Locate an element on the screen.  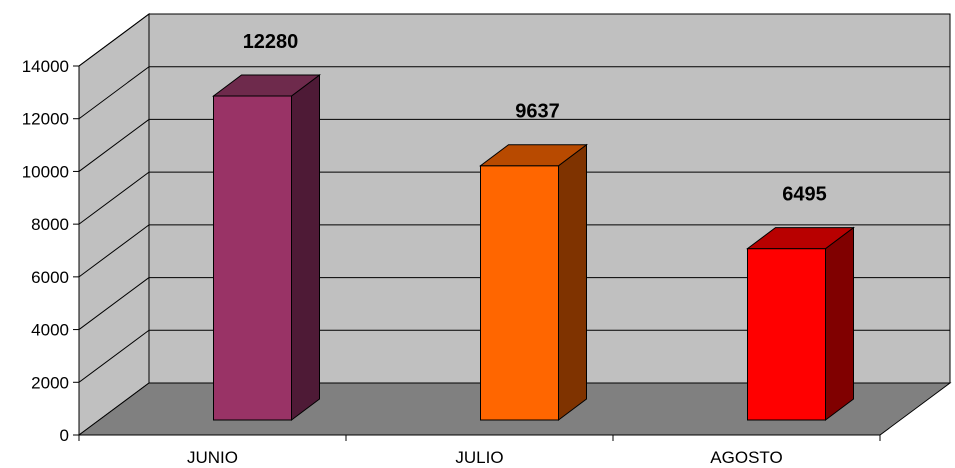
bar-julio is located at coordinates (533, 282).